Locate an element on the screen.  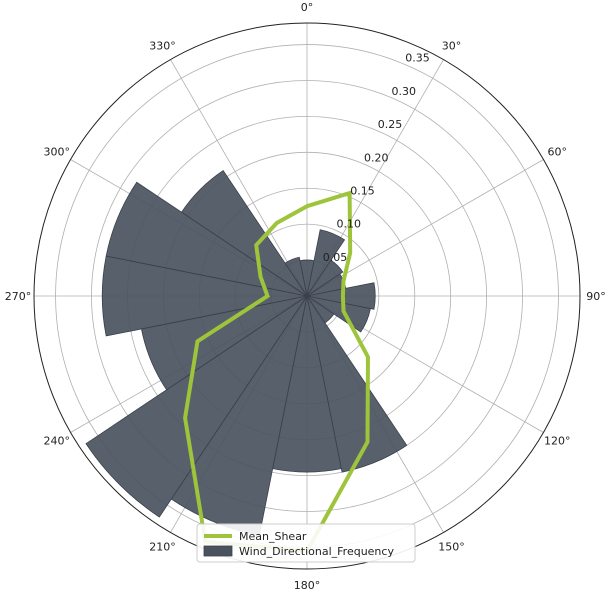
radial-tick-label-0: 0.05 is located at coordinates (335, 257).